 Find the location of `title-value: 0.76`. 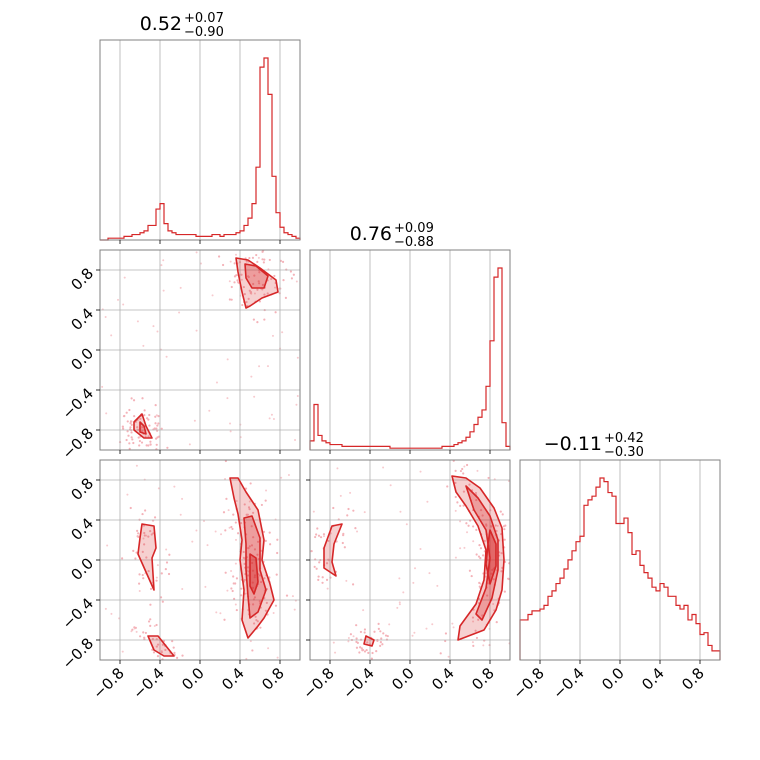

title-value: 0.76 is located at coordinates (371, 234).